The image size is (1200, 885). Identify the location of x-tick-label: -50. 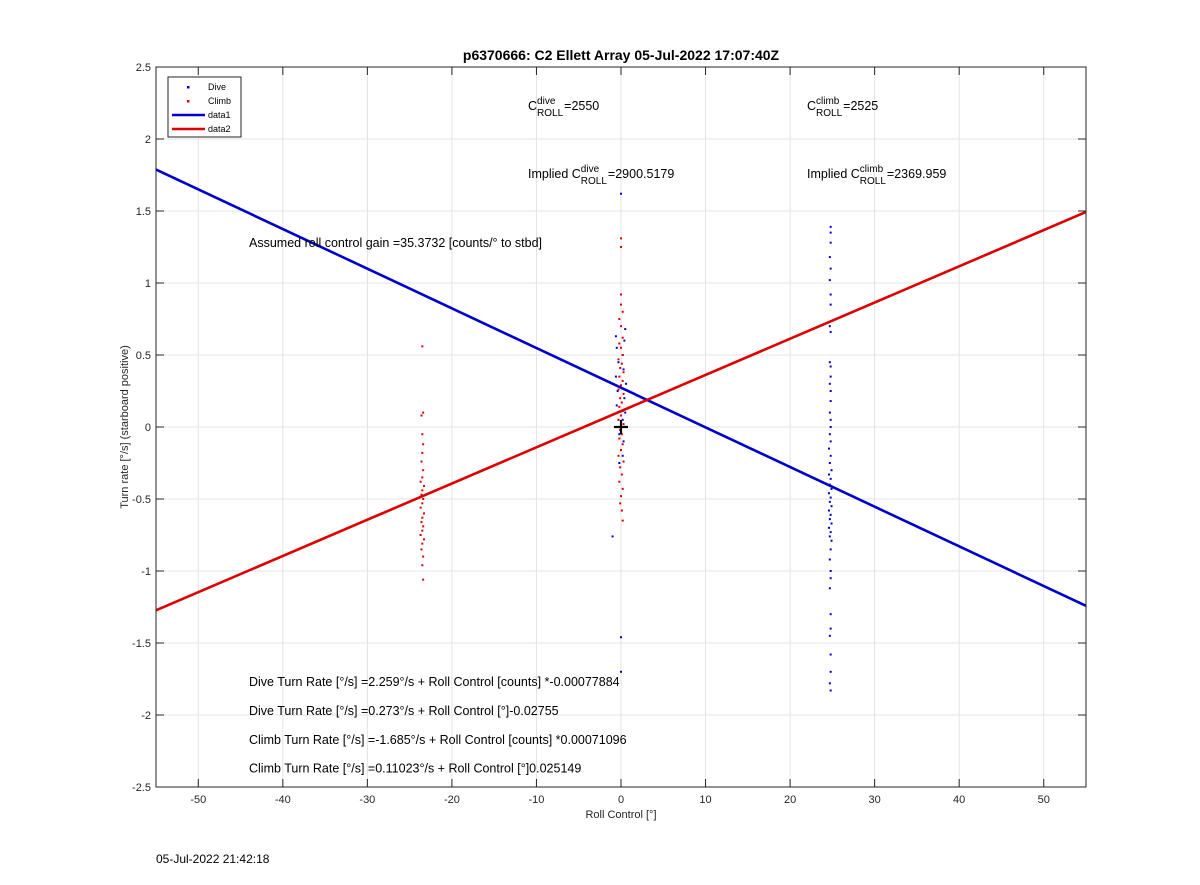
(198, 800).